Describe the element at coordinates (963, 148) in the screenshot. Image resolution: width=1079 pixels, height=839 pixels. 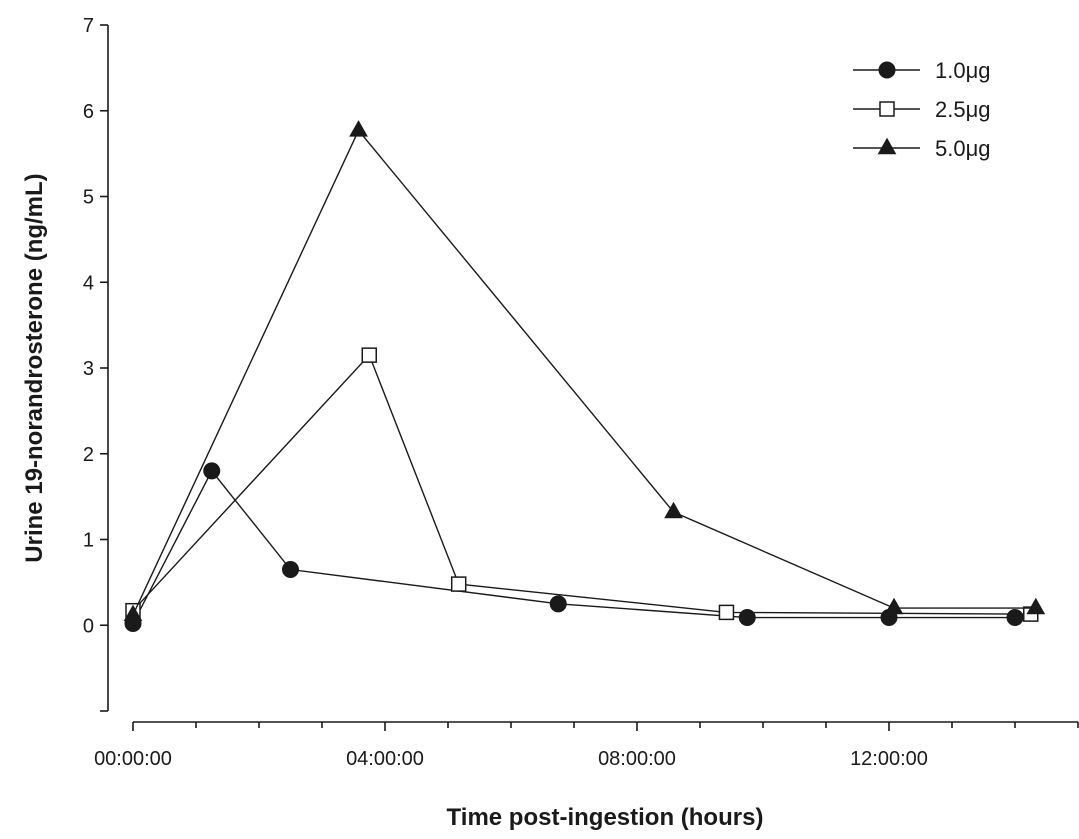
I see `legend-label: 5.0μg` at that location.